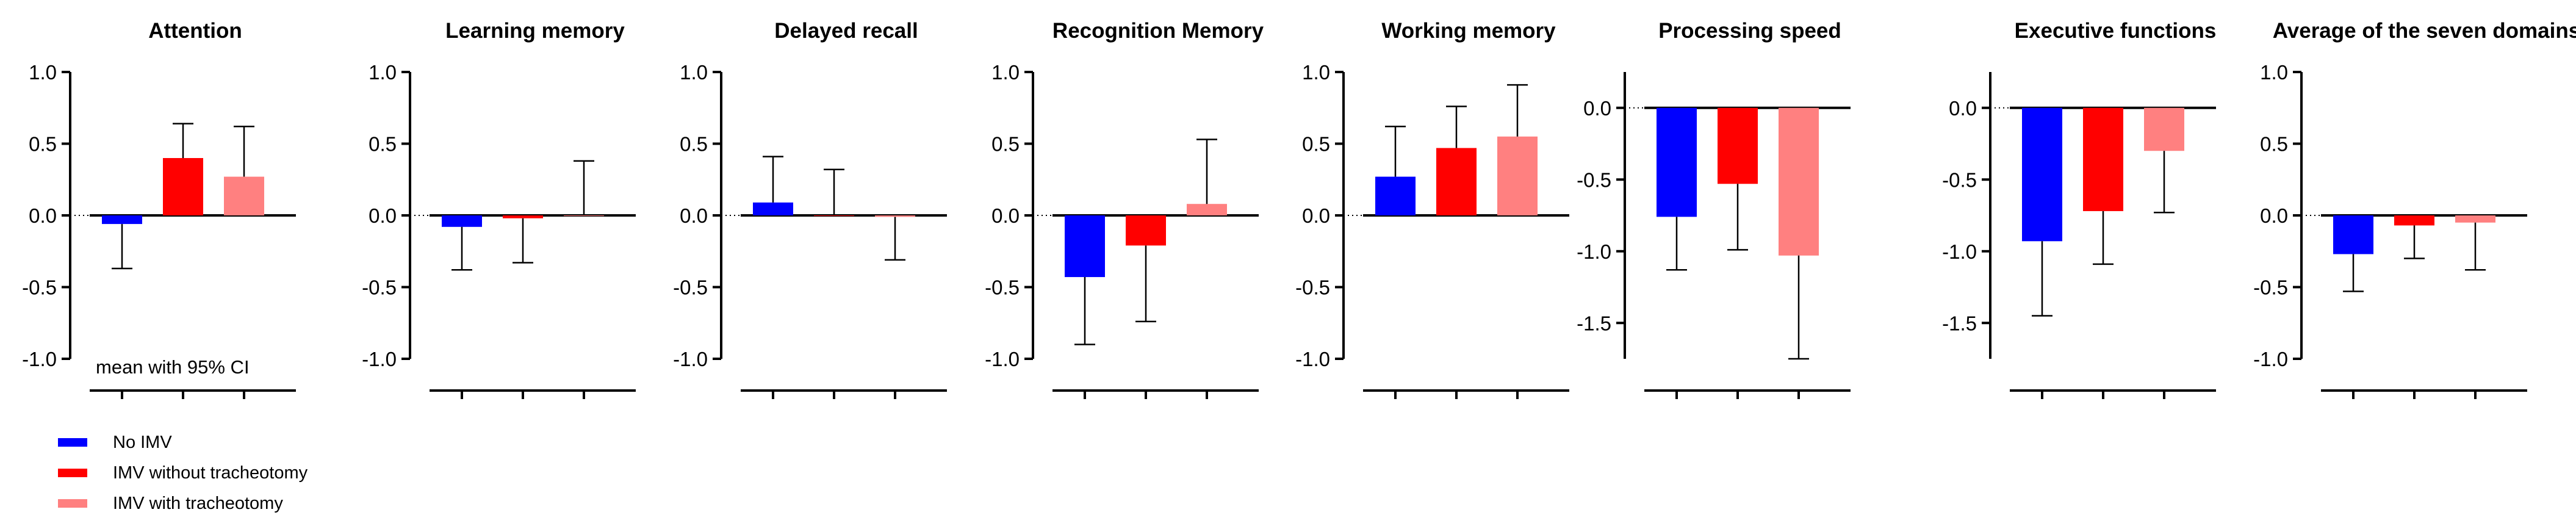 This screenshot has width=2576, height=526. What do you see at coordinates (383, 144) in the screenshot?
I see `y-tick-label-learning-memory: 0.5` at bounding box center [383, 144].